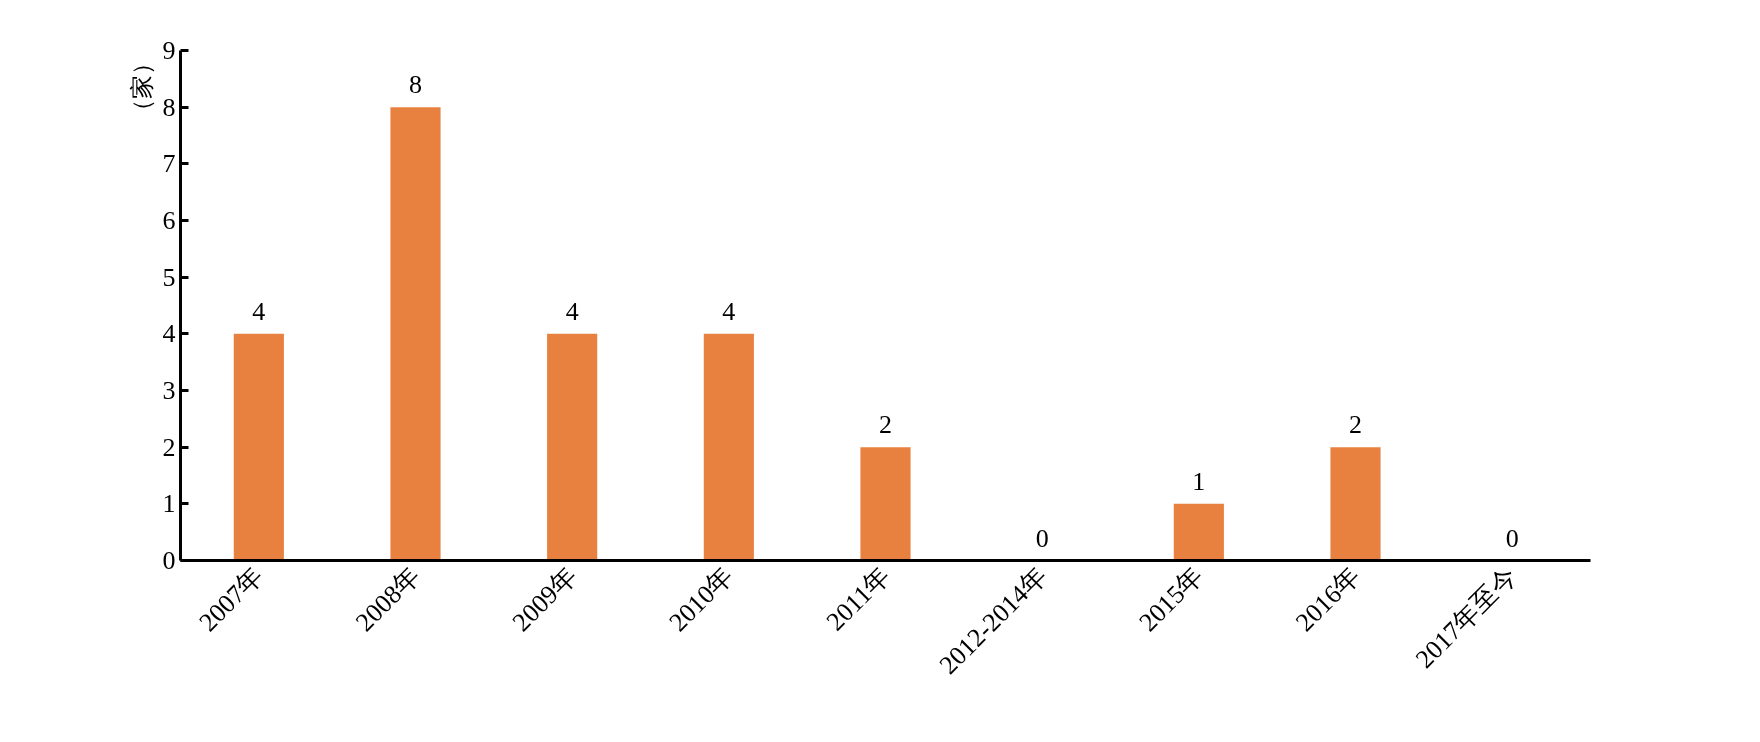 This screenshot has width=1760, height=742. Describe the element at coordinates (169, 220) in the screenshot. I see `y-tick-label: 6` at that location.